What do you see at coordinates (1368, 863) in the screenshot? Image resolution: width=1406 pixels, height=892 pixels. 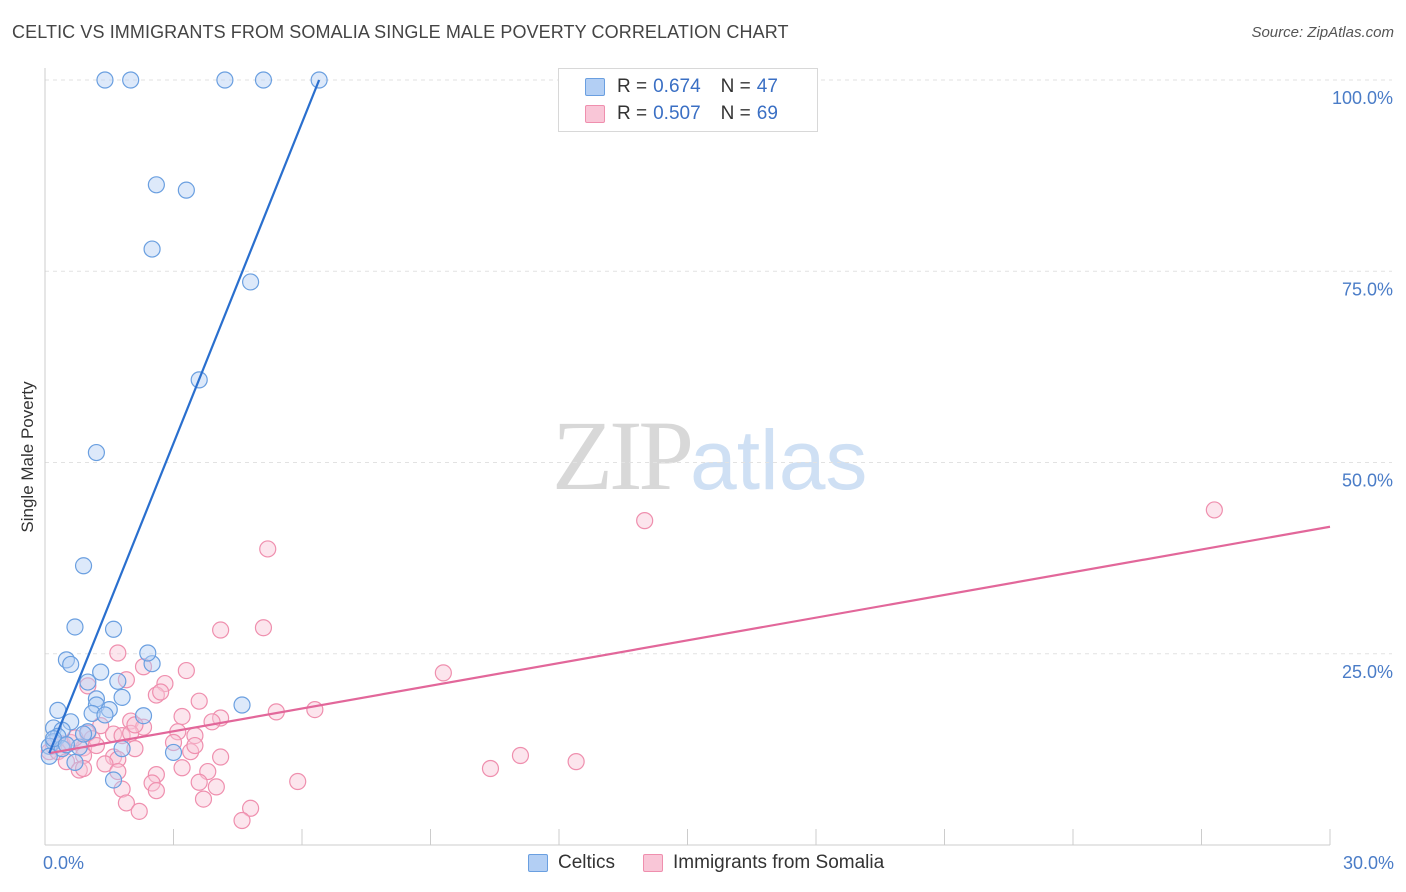 I see `x-tick-label: 30.0%` at bounding box center [1368, 863].